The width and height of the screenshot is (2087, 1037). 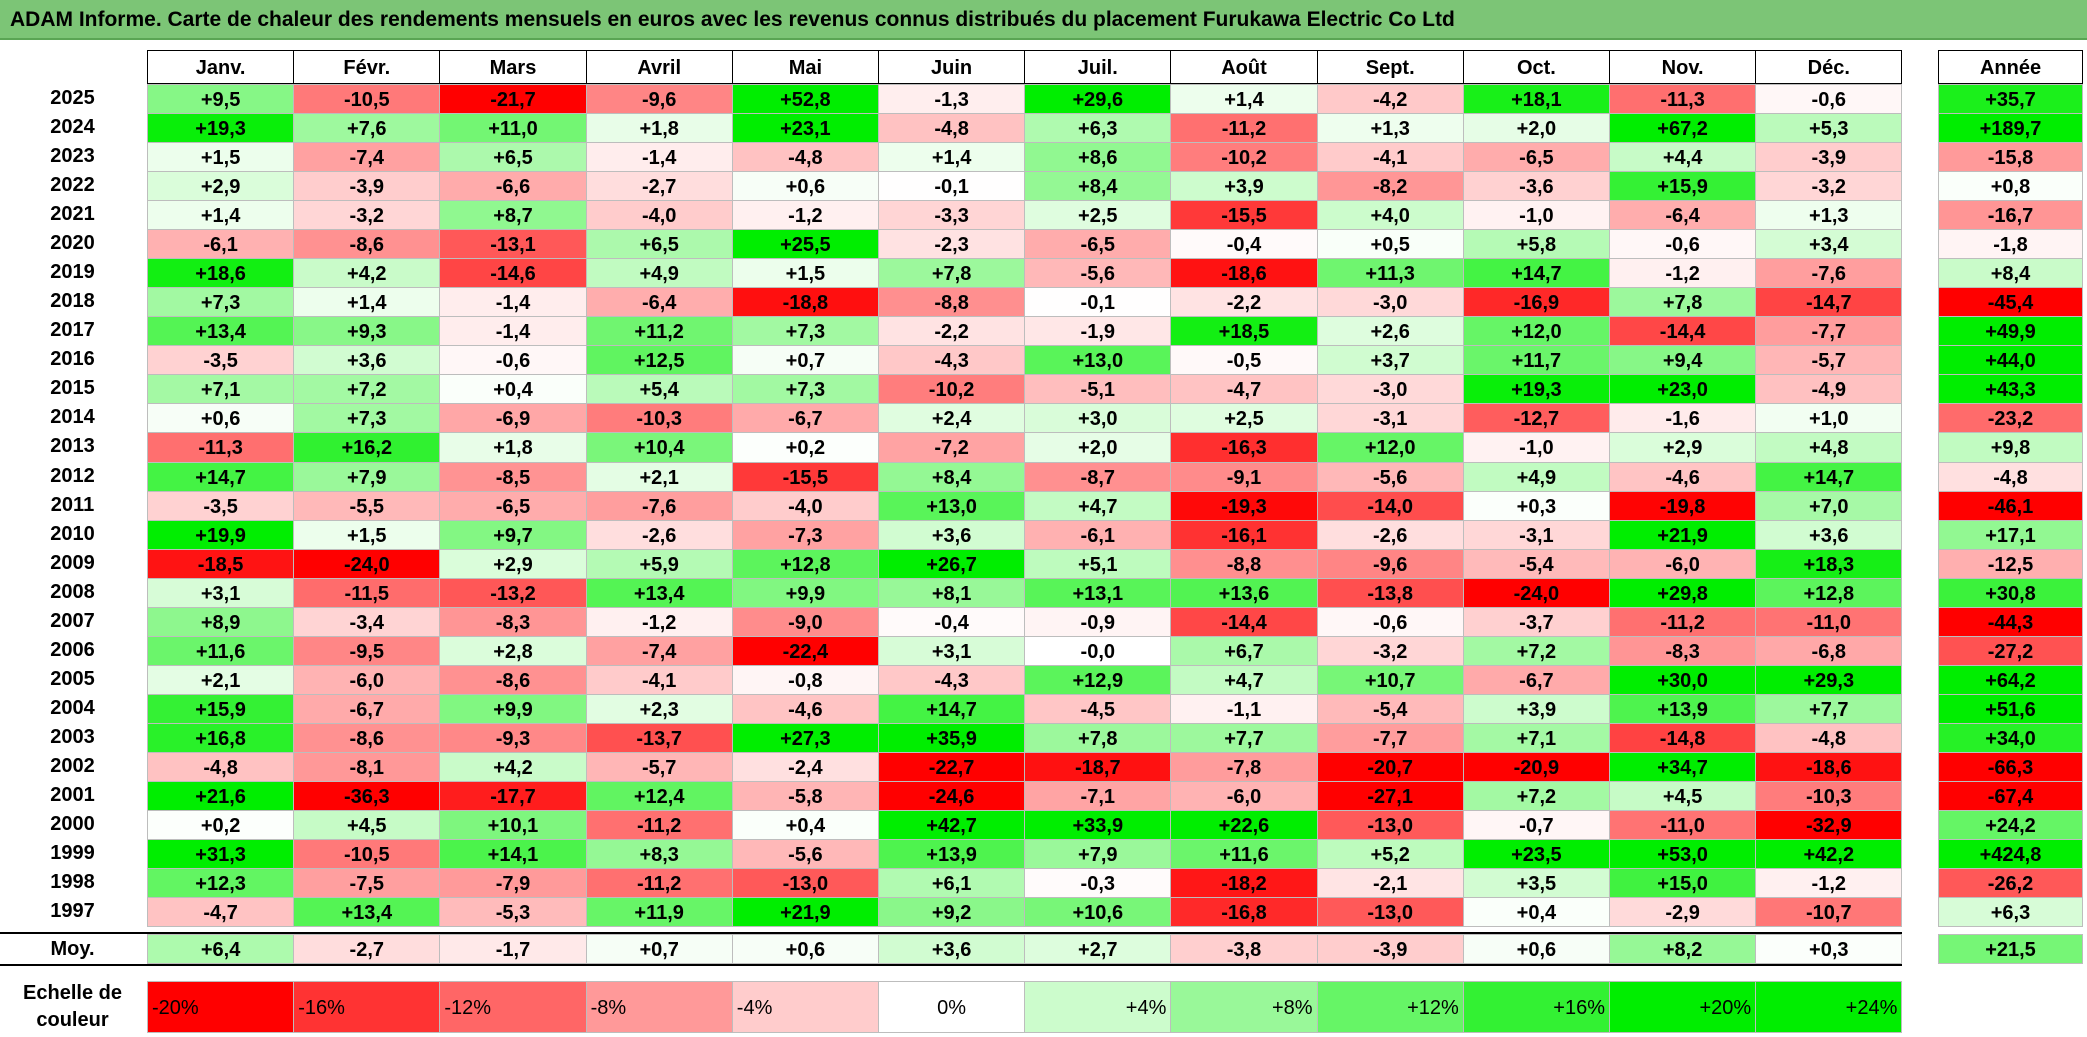 I want to click on heatmap-cell: +7,7, so click(x=1244, y=737).